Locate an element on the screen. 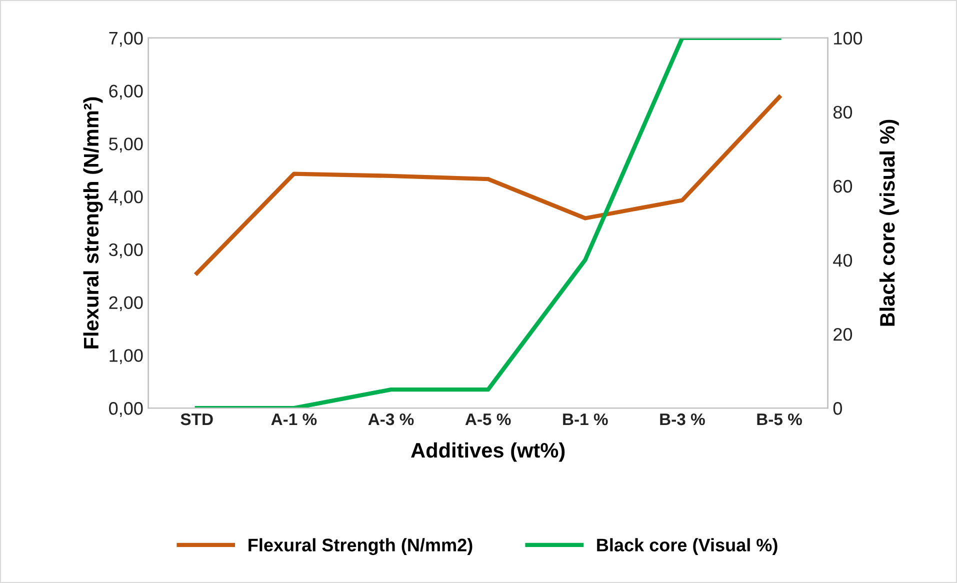 This screenshot has height=583, width=957. legend-label: Black core (Visual %) is located at coordinates (687, 547).